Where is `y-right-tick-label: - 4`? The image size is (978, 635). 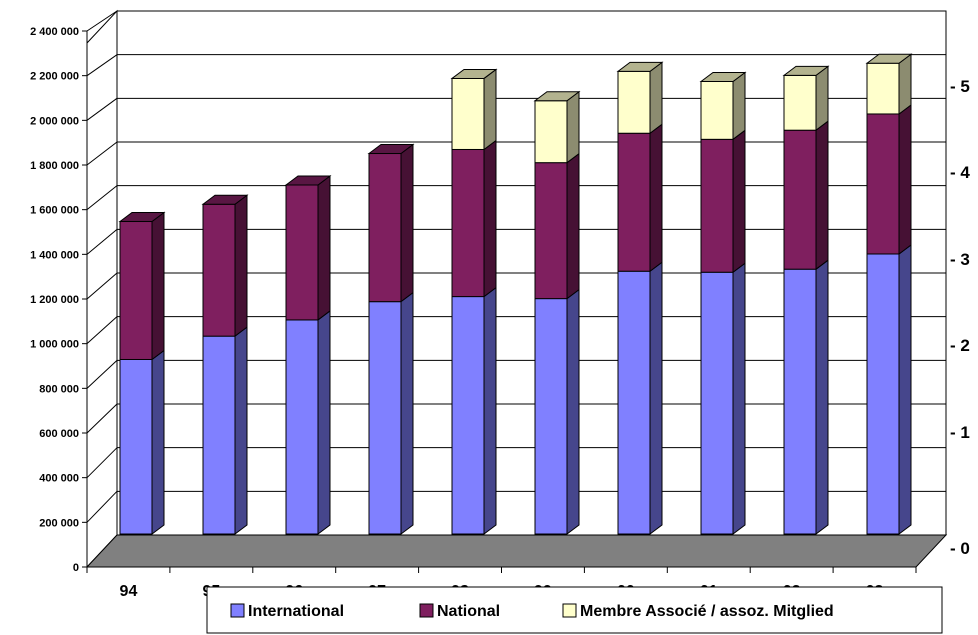 y-right-tick-label: - 4 is located at coordinates (960, 172).